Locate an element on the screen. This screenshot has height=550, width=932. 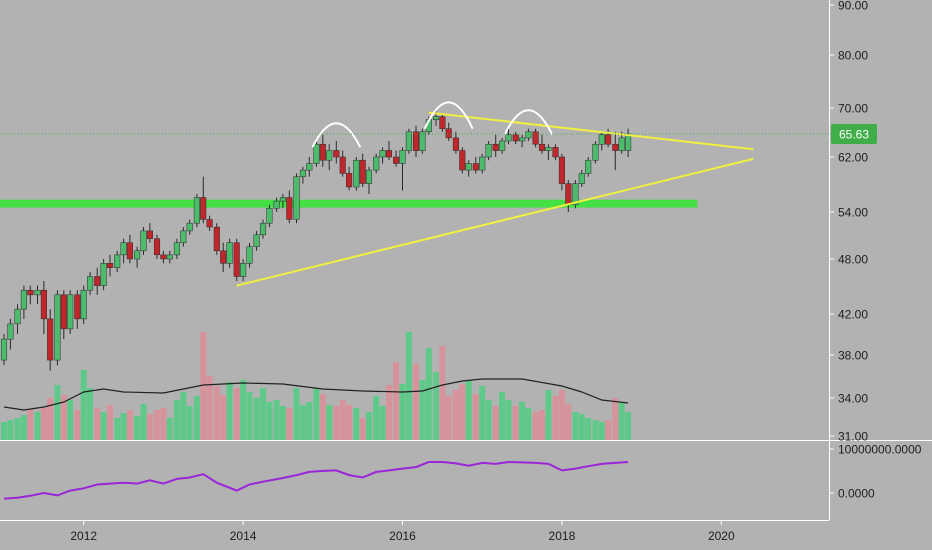
indicator-tick-label: 0.0000 is located at coordinates (856, 494).